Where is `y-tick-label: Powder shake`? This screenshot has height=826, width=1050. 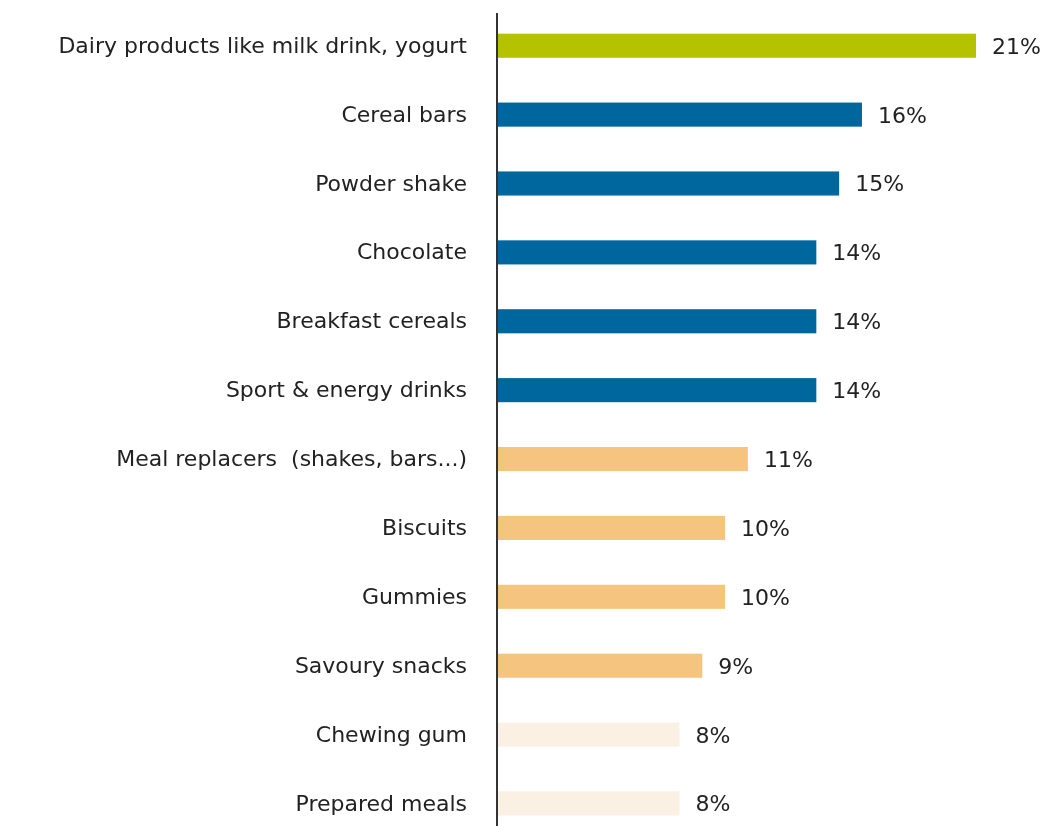
y-tick-label: Powder shake is located at coordinates (391, 183).